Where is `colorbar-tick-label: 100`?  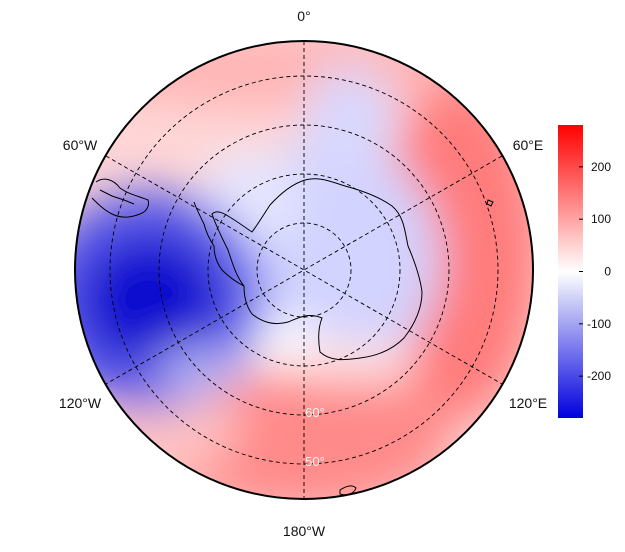 colorbar-tick-label: 100 is located at coordinates (601, 219).